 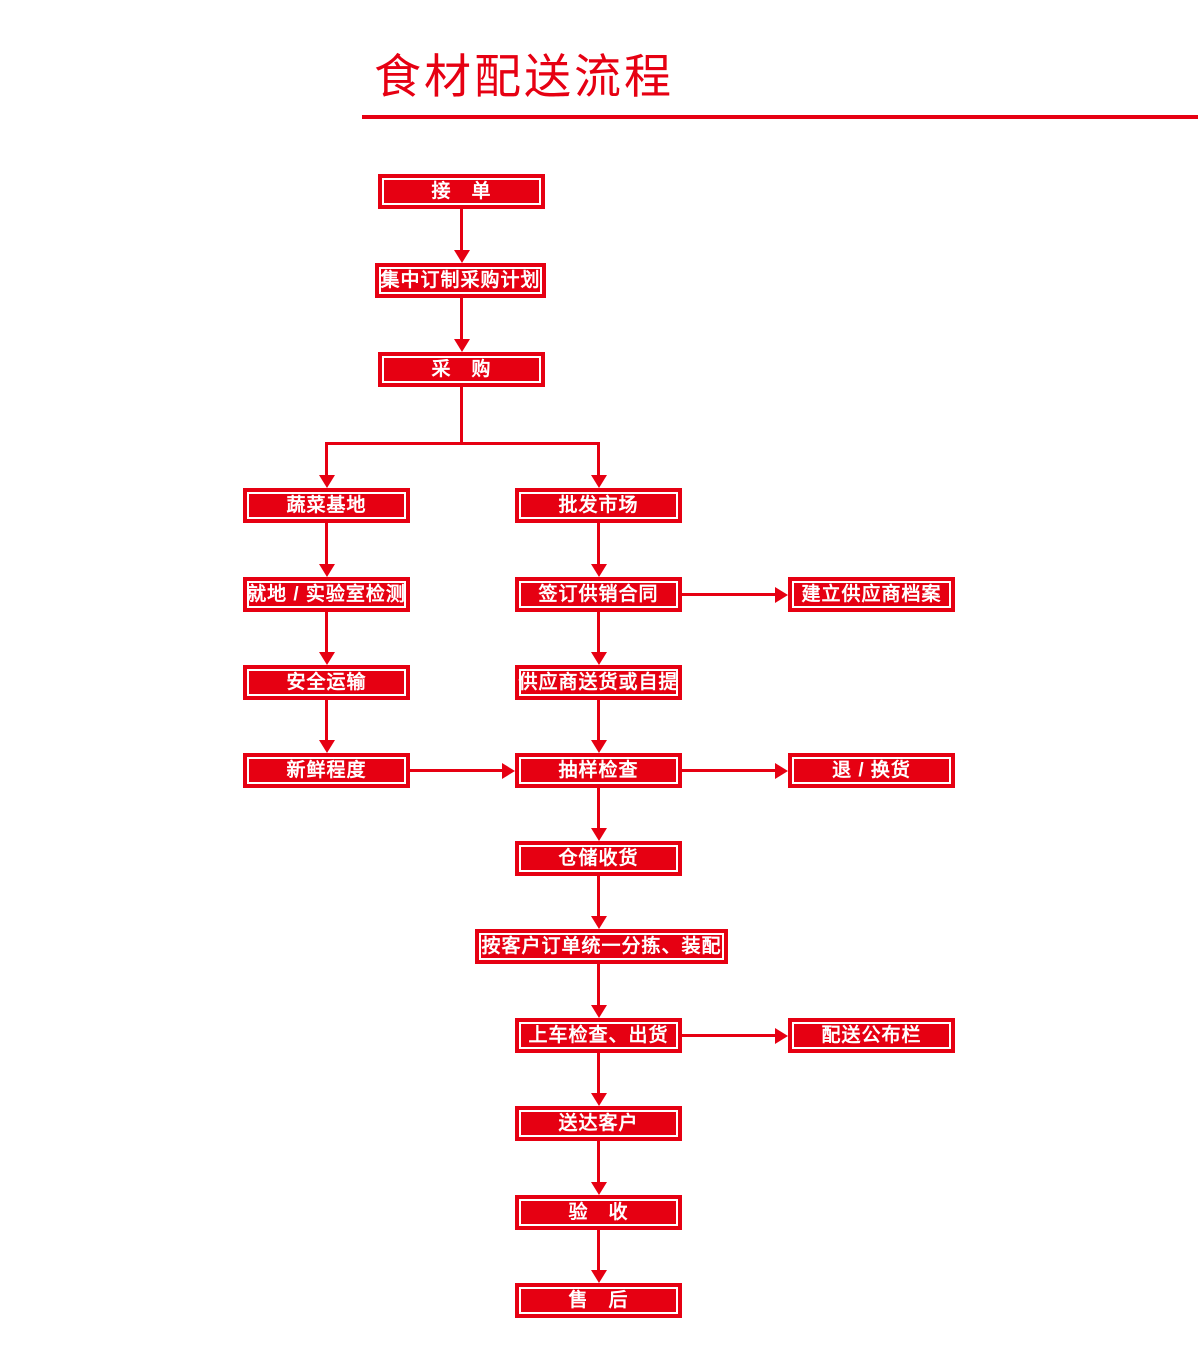 I want to click on flow-node-label: 按客户订单统一分拣、装配, so click(x=601, y=946).